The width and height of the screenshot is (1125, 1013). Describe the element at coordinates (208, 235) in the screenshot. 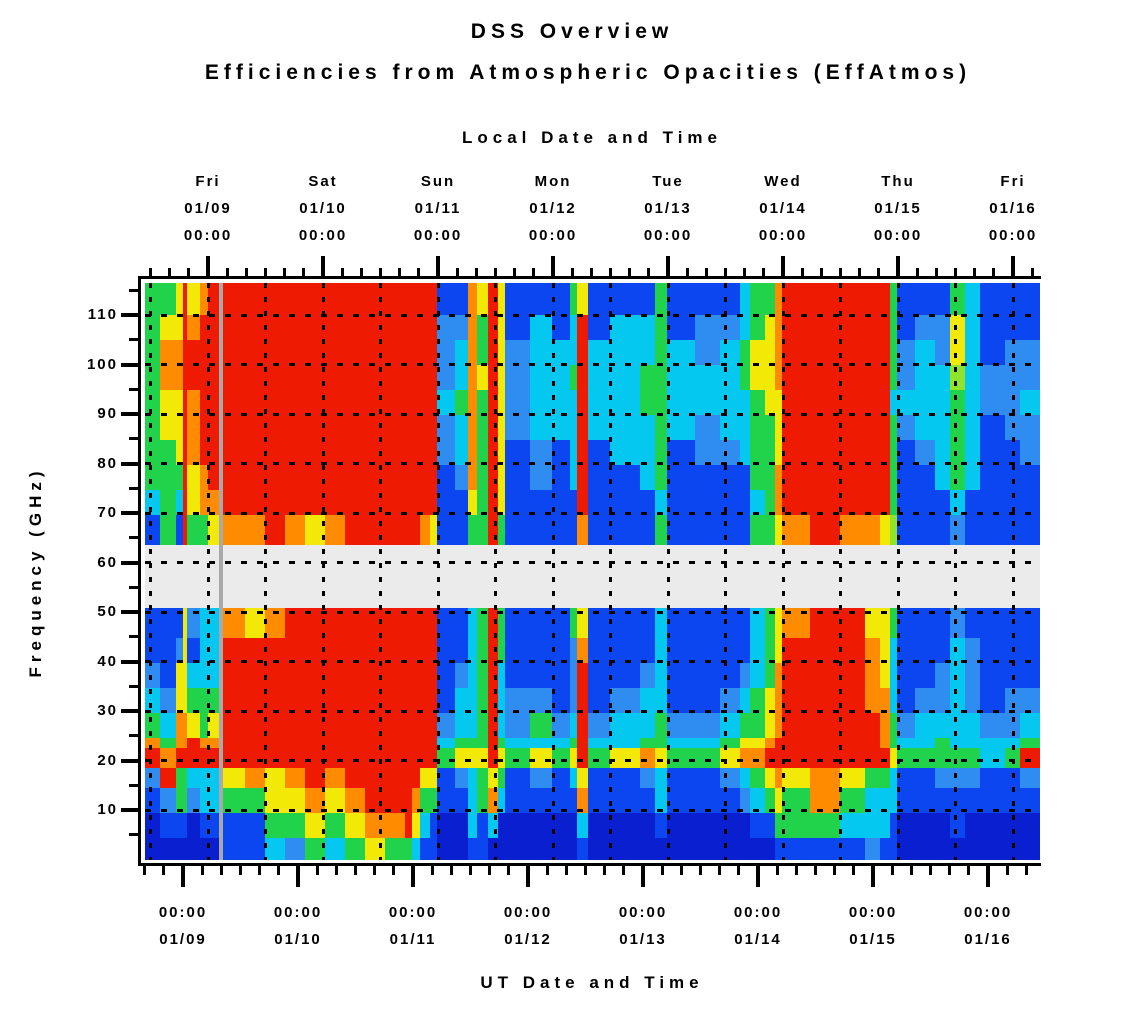

I see `top-axis-time-label: 00:00` at that location.